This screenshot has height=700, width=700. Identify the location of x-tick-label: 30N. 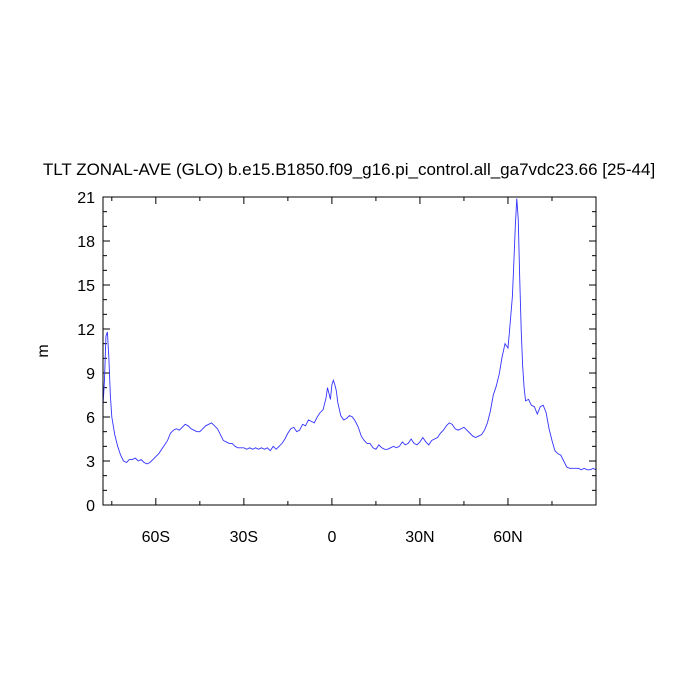
(419, 537).